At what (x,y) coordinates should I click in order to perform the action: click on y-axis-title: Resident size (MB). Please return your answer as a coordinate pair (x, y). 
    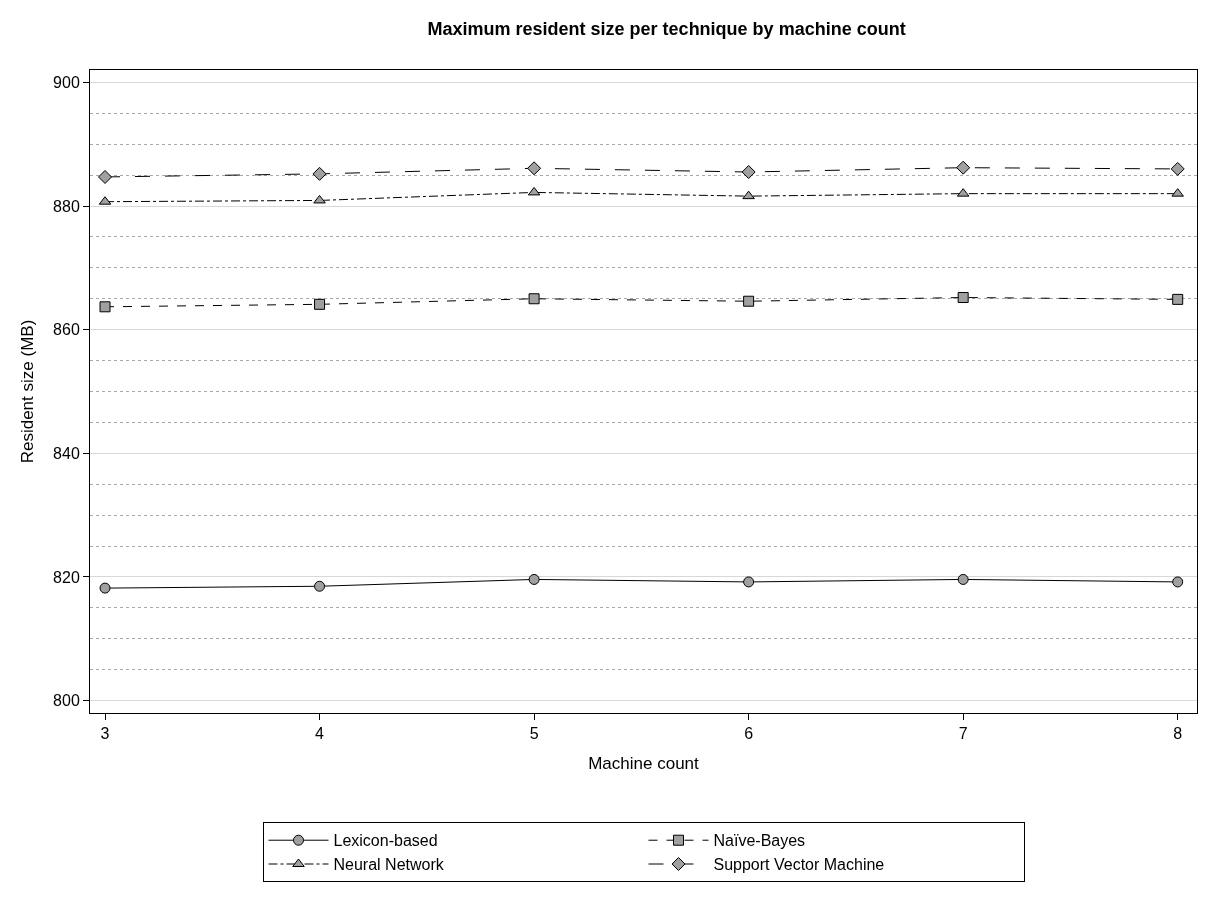
    Looking at the image, I should click on (27, 391).